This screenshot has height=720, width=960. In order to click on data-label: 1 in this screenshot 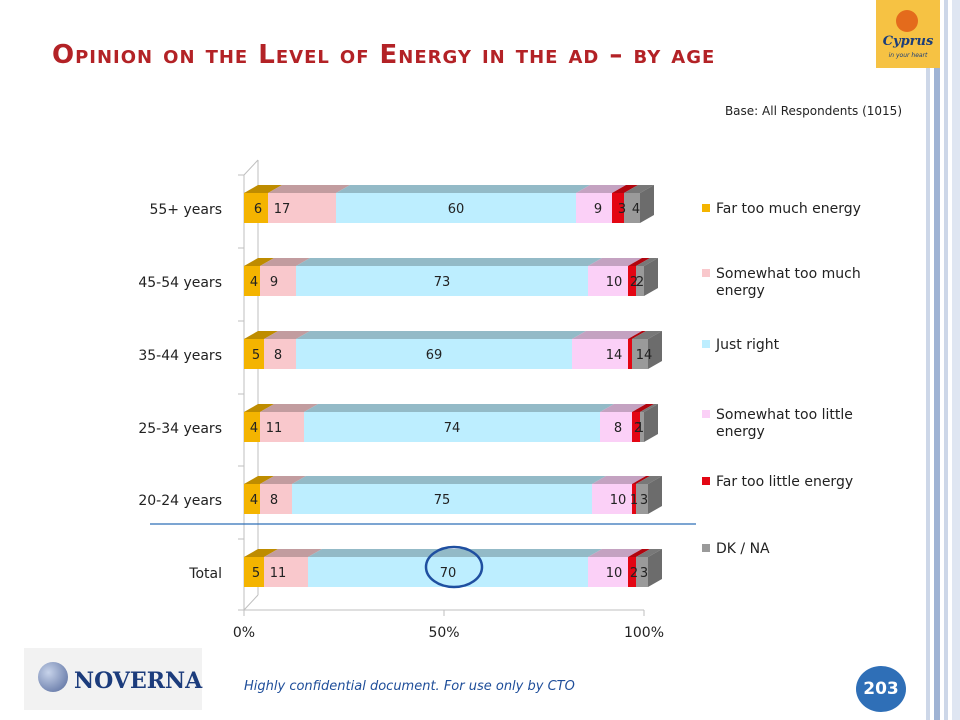, I will do `click(640, 428)`.